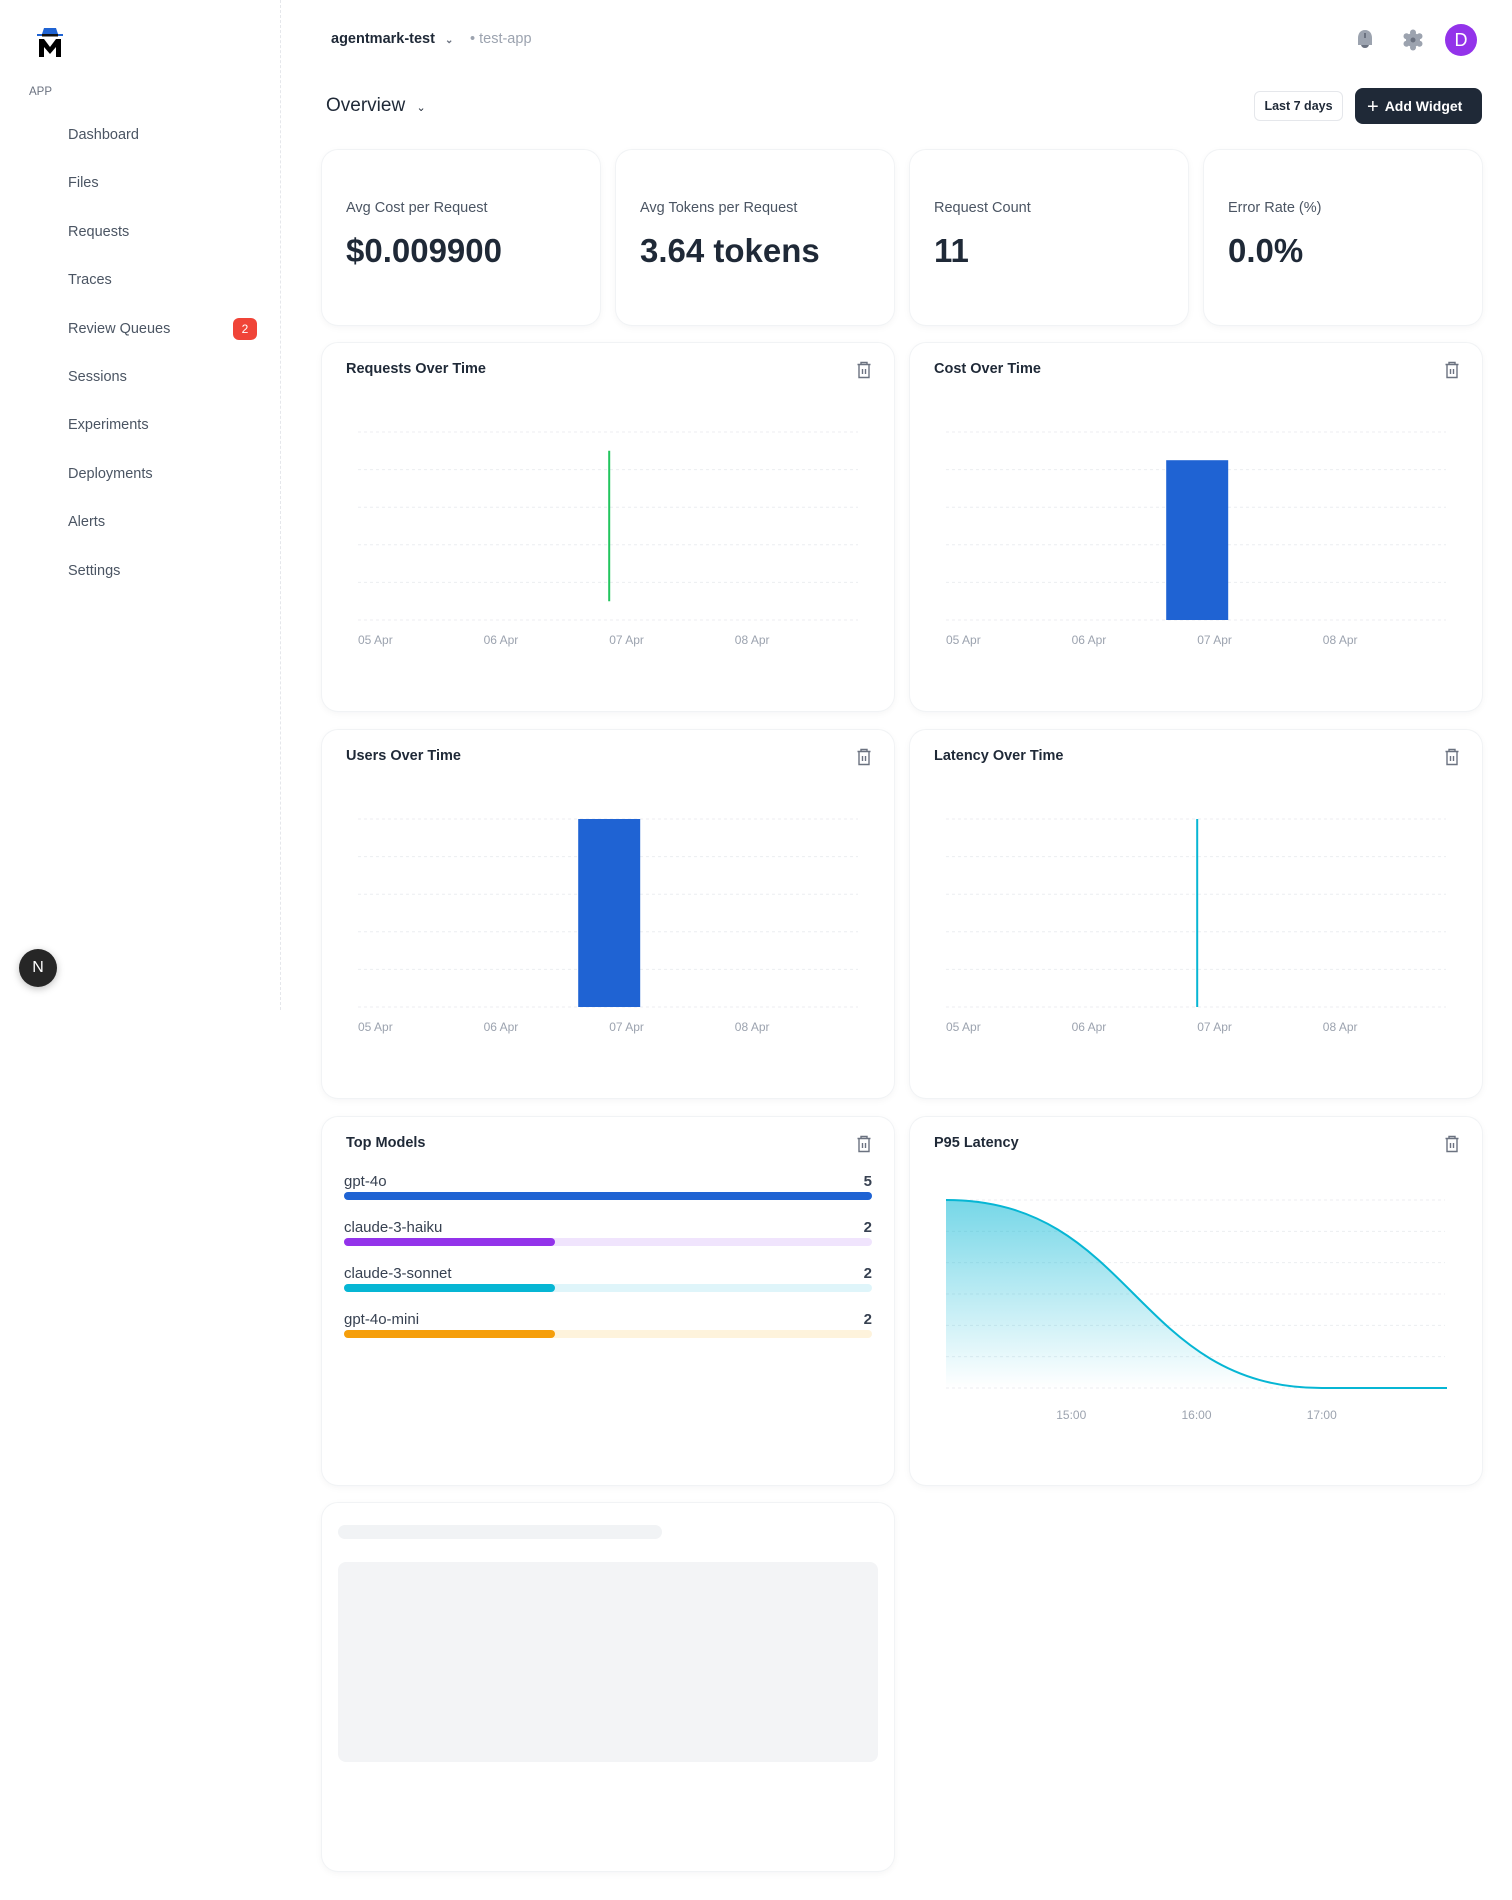 The width and height of the screenshot is (1512, 1900). What do you see at coordinates (245, 328) in the screenshot?
I see `count-badge: 2` at bounding box center [245, 328].